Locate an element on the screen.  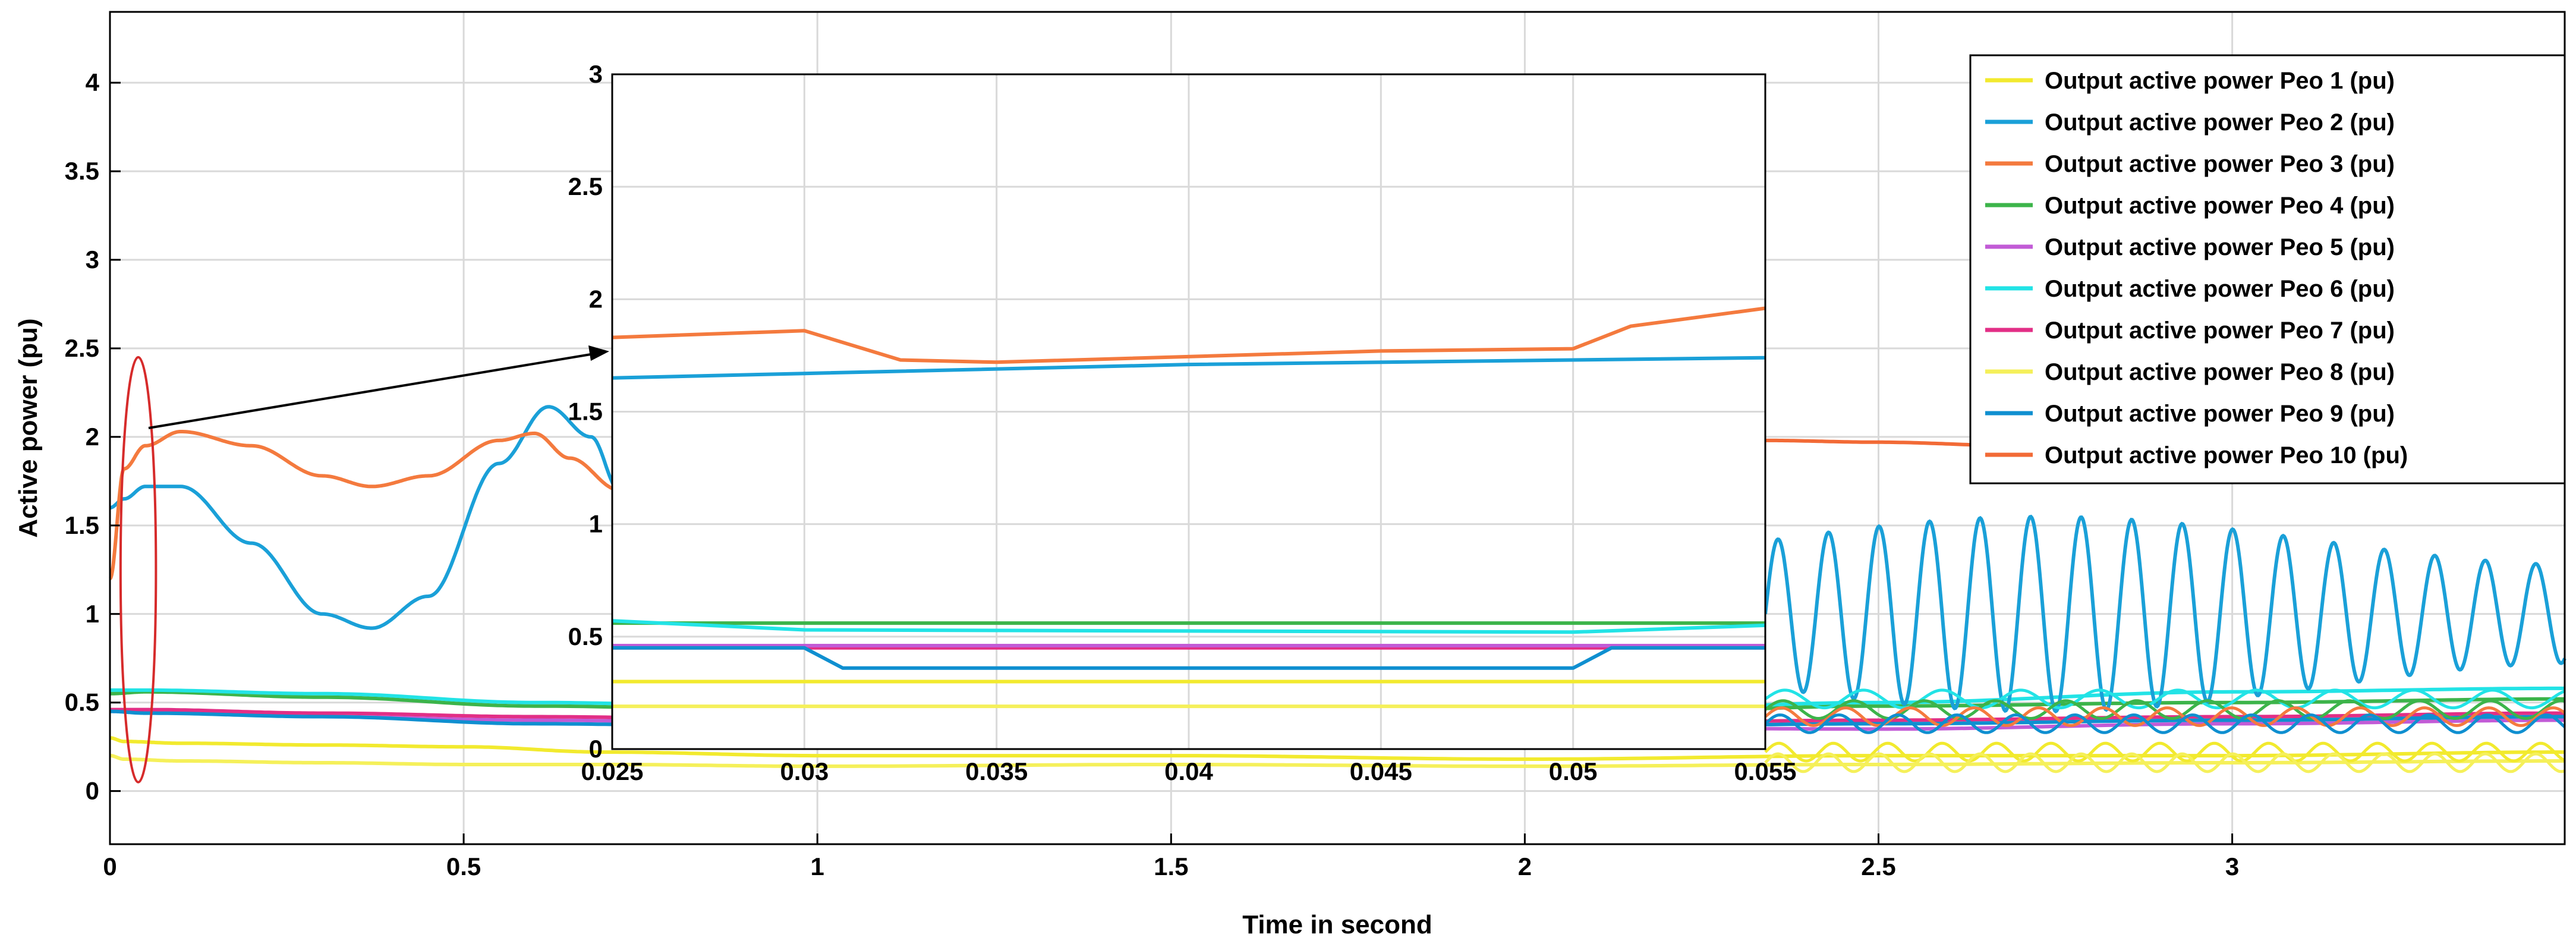
main-x-tick-label: 0.5 is located at coordinates (464, 866).